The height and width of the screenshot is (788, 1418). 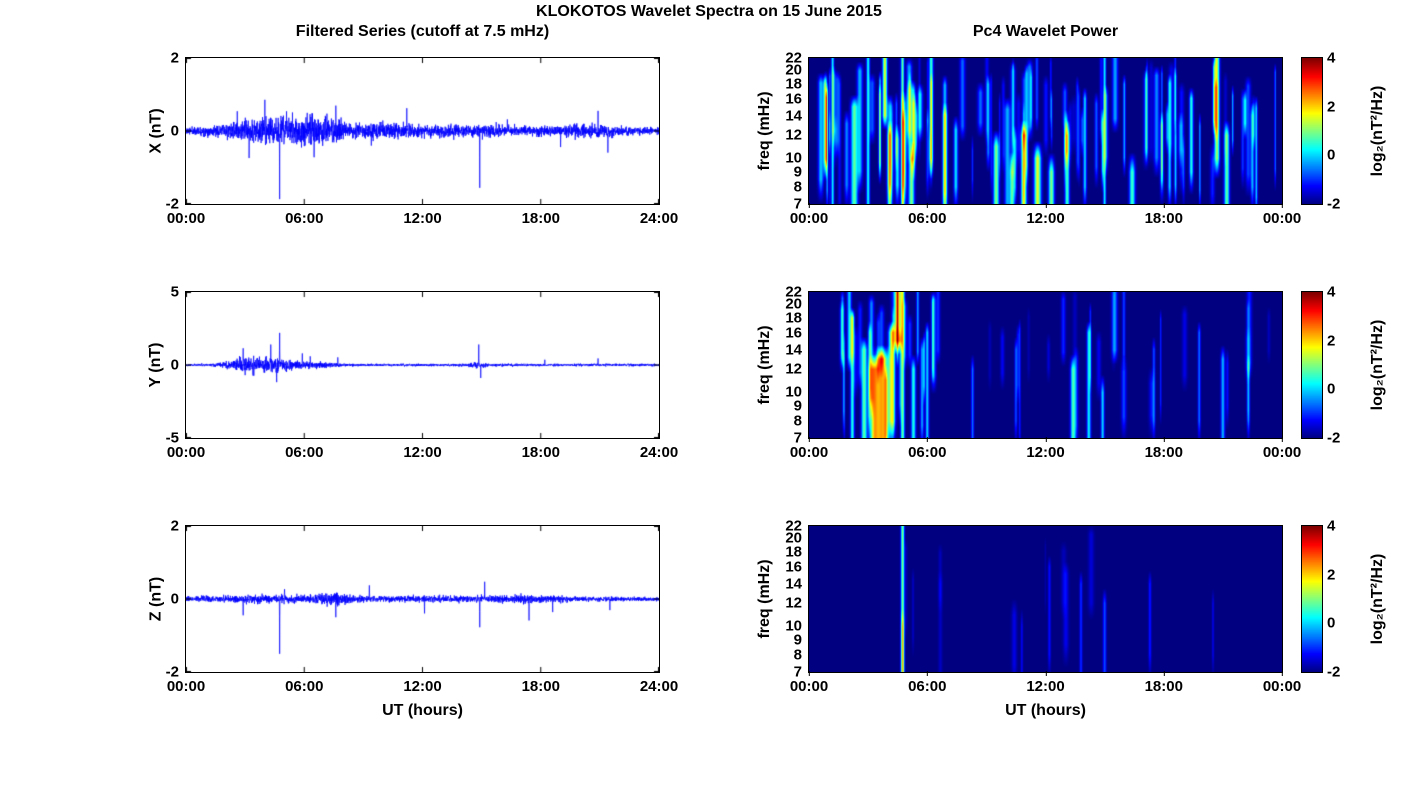 What do you see at coordinates (422, 365) in the screenshot?
I see `series-y-canvas` at bounding box center [422, 365].